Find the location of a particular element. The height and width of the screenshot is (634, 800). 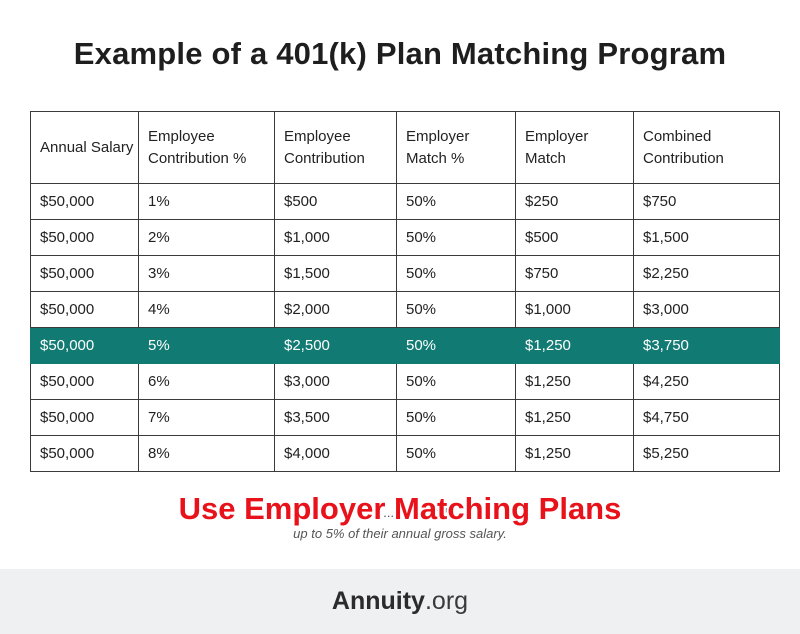

cell-combined-contribution: $3,750 is located at coordinates (706, 345).